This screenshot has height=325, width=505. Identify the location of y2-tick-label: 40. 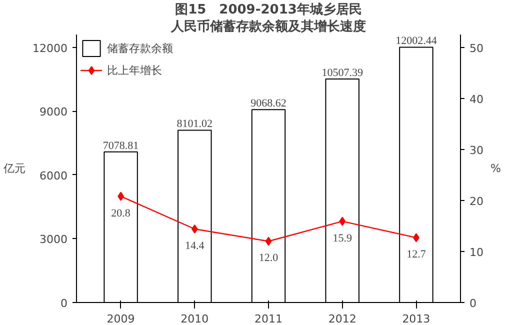
(477, 99).